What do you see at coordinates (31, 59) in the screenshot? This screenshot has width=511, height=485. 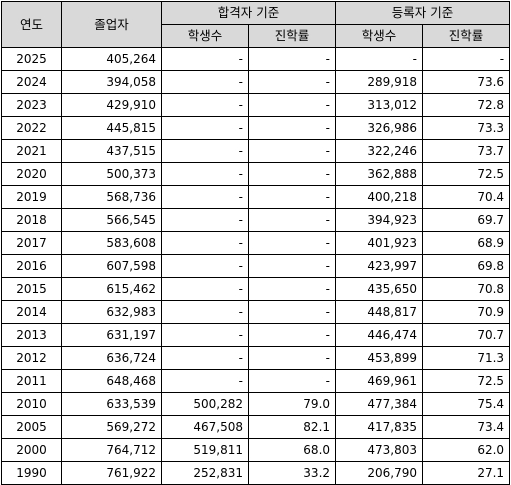 I see `cell-year: 2025` at bounding box center [31, 59].